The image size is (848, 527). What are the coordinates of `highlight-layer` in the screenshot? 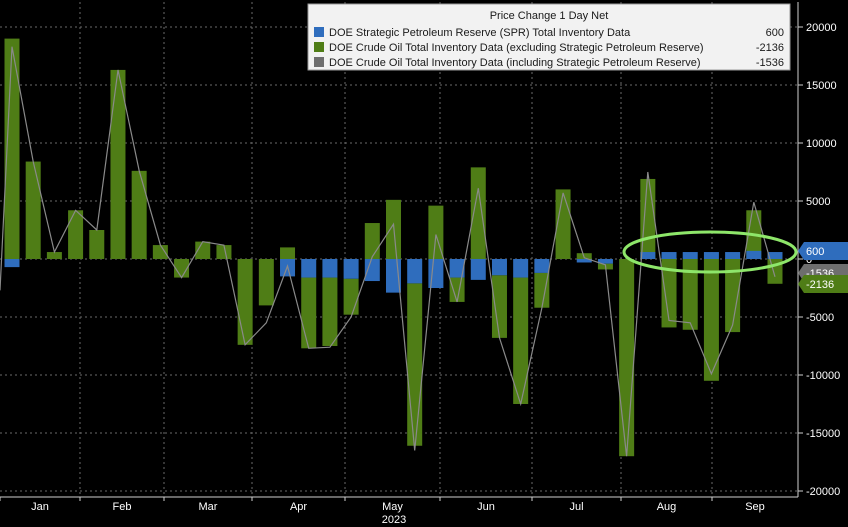 It's located at (710, 252).